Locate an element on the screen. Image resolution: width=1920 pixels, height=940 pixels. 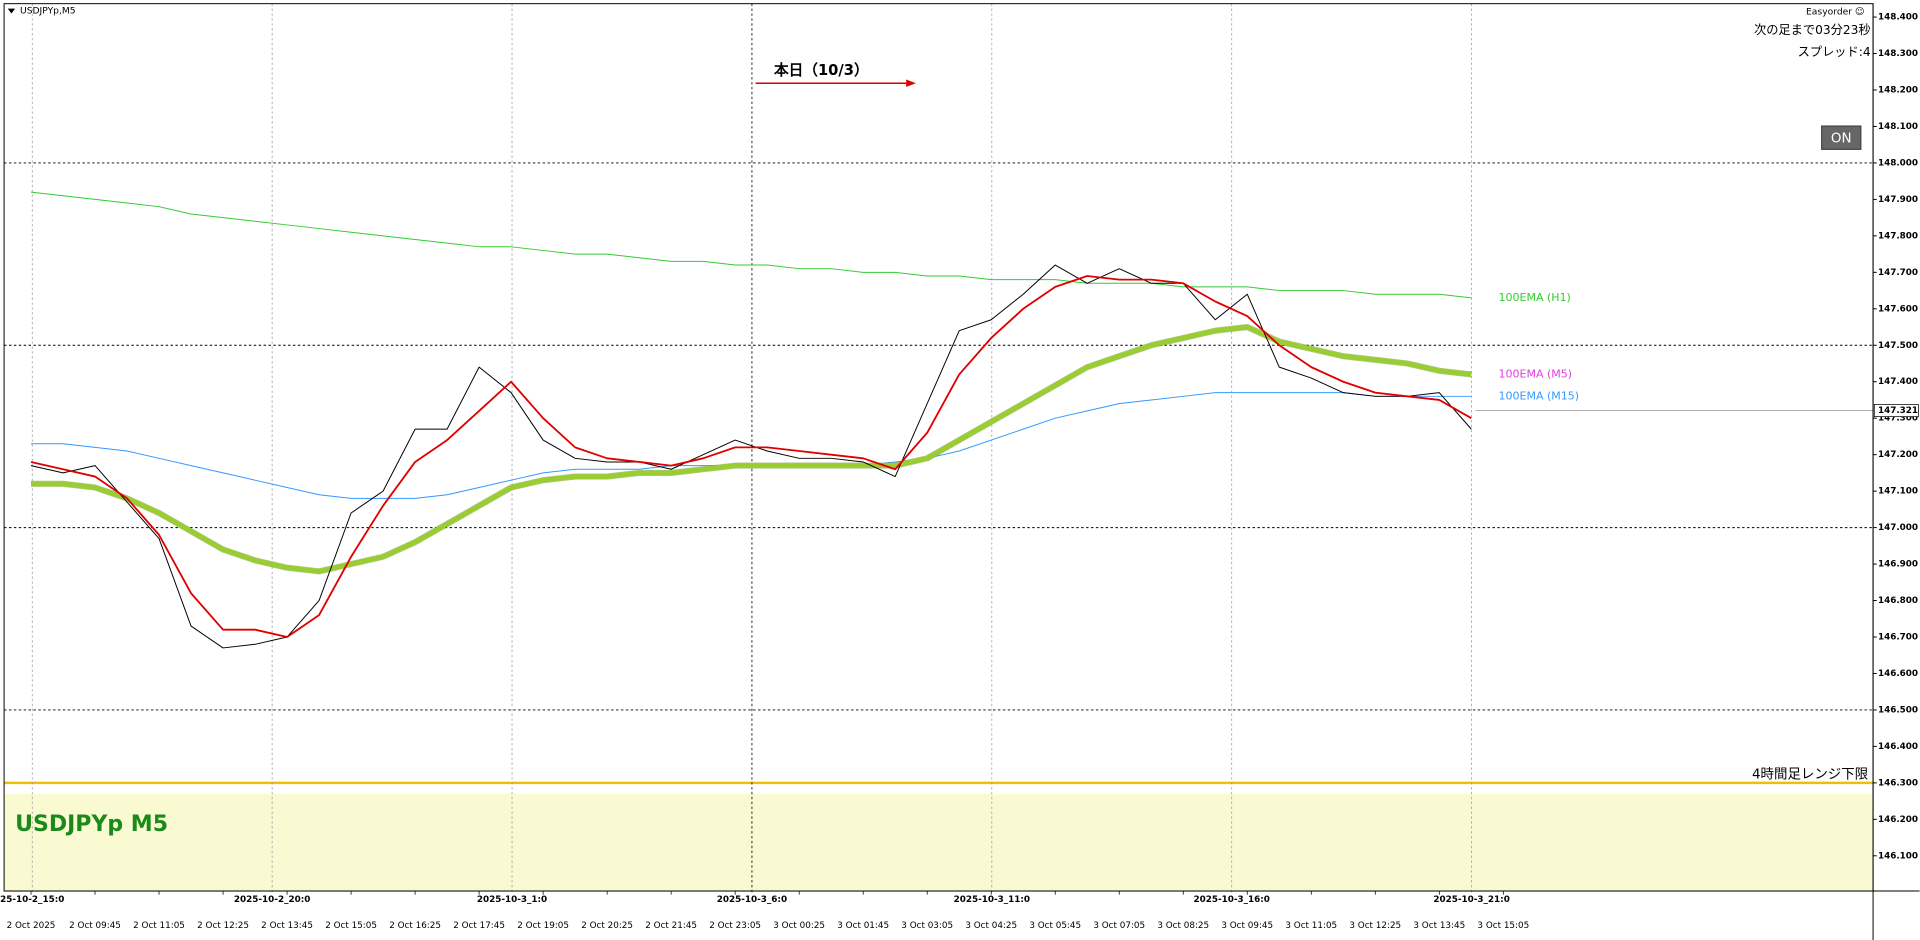
x-tick-label: 2 Oct 21:45 is located at coordinates (671, 926).